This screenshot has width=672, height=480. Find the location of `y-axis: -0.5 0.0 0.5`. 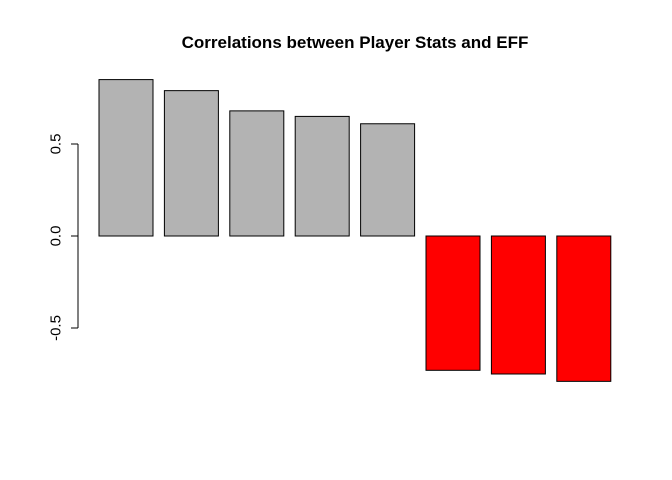

y-axis: -0.5 0.0 0.5 is located at coordinates (63, 237).